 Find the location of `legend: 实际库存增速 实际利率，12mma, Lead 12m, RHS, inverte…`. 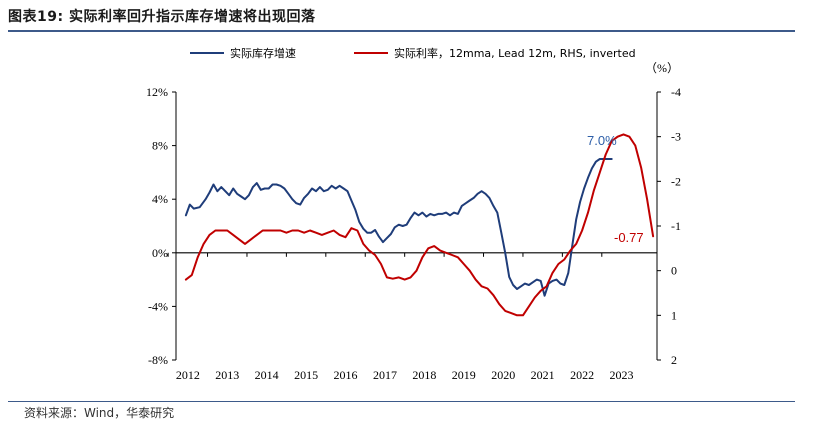

legend: 实际库存增速 实际利率，12mma, Lead 12m, RHS, inverte… is located at coordinates (413, 53).